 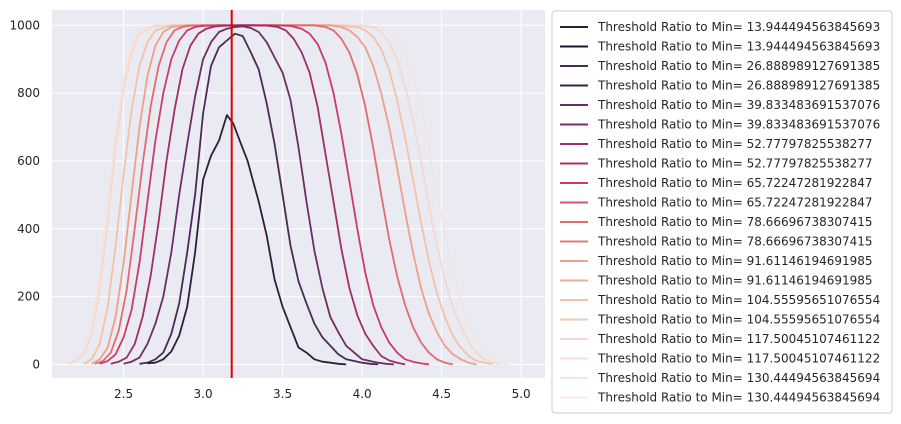 I want to click on x-tick-label: 5.0, so click(x=521, y=394).